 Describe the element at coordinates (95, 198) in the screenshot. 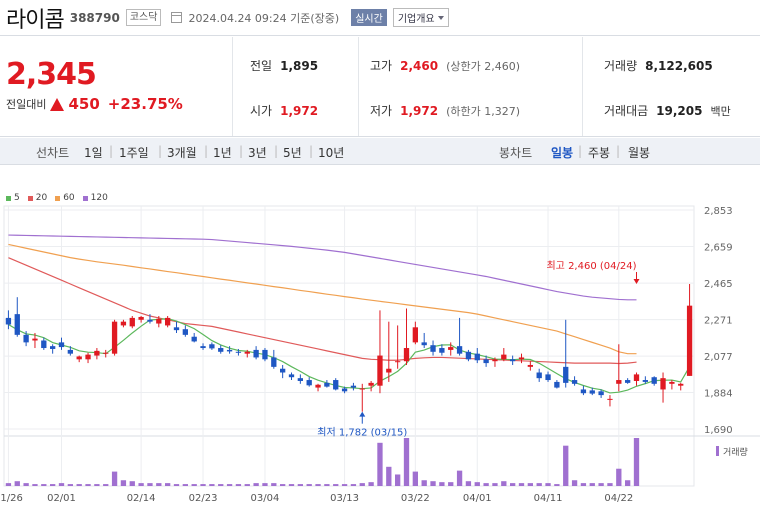

I see `legend-ma120: 120` at that location.